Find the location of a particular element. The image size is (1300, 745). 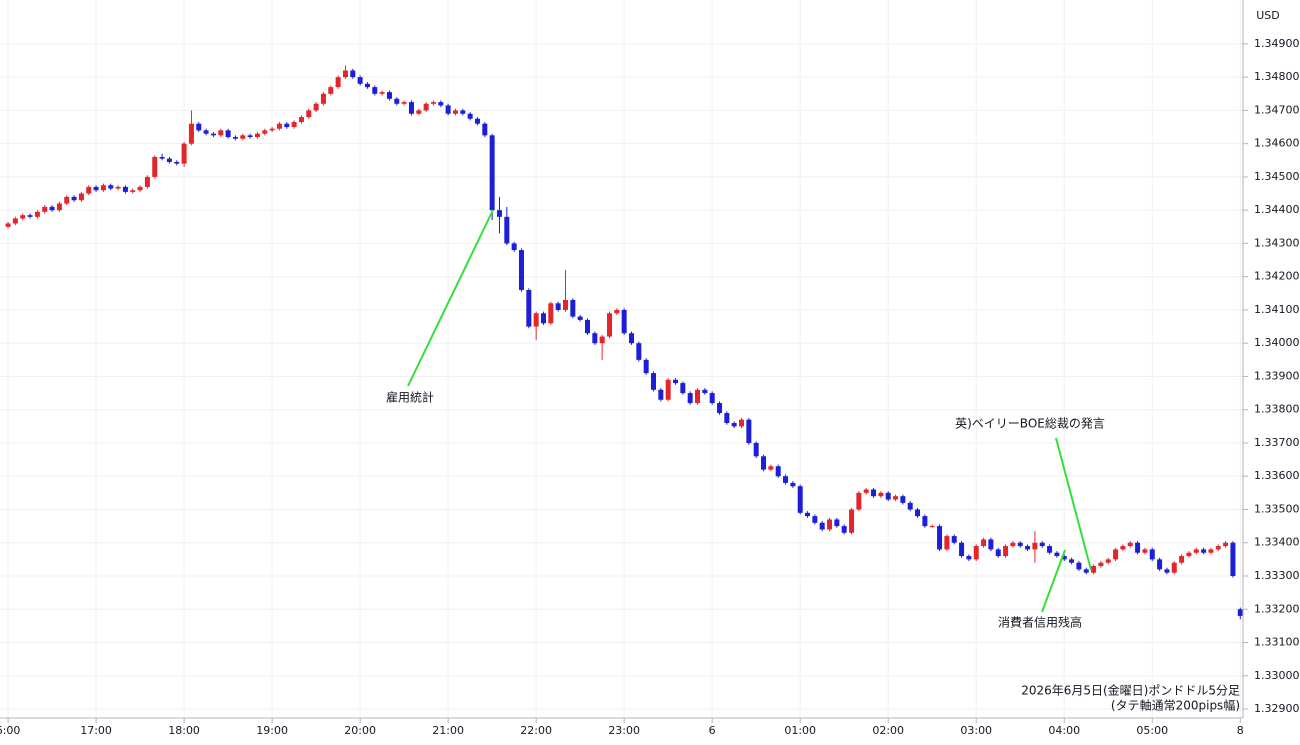

x-tick-label: 17:00 is located at coordinates (96, 730).